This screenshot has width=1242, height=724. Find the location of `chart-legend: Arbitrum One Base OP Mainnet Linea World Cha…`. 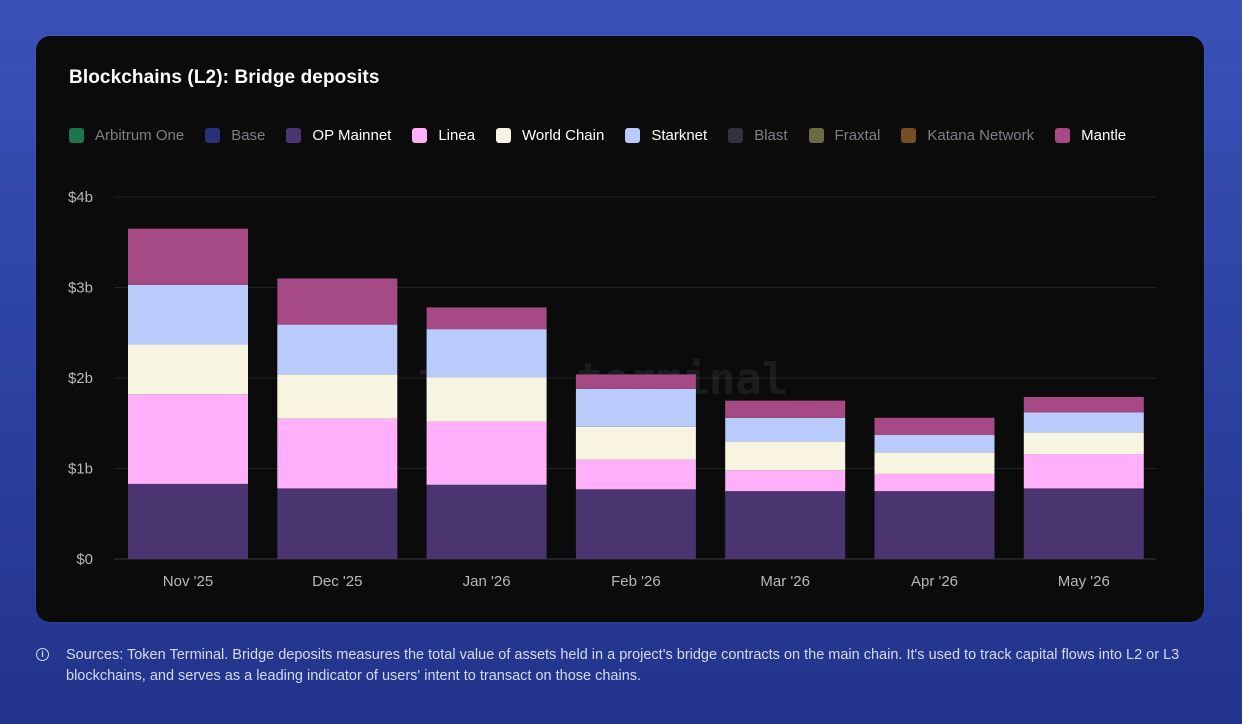

chart-legend: Arbitrum One Base OP Mainnet Linea World Cha… is located at coordinates (626, 135).